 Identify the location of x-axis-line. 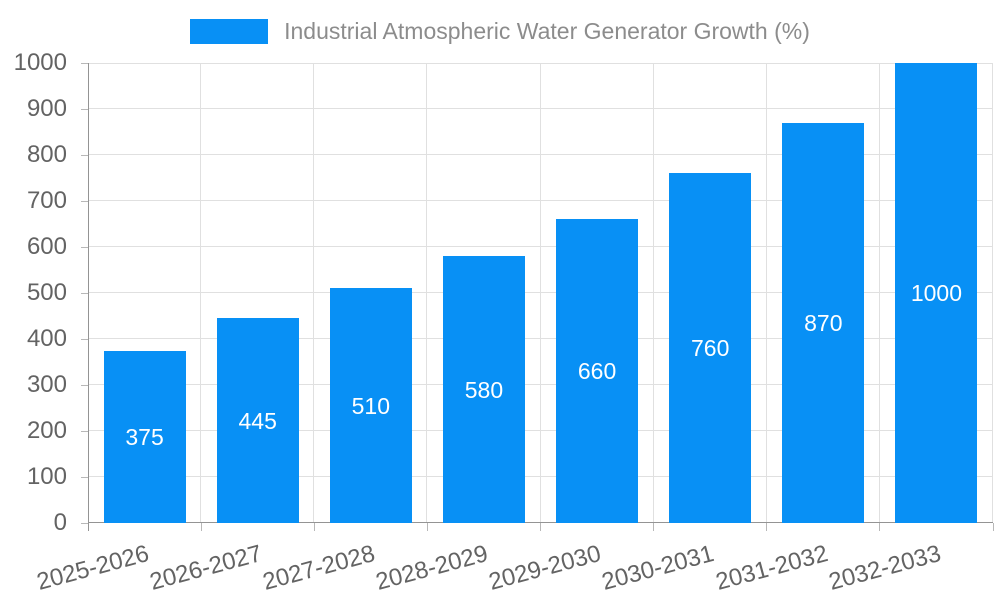
(540, 522).